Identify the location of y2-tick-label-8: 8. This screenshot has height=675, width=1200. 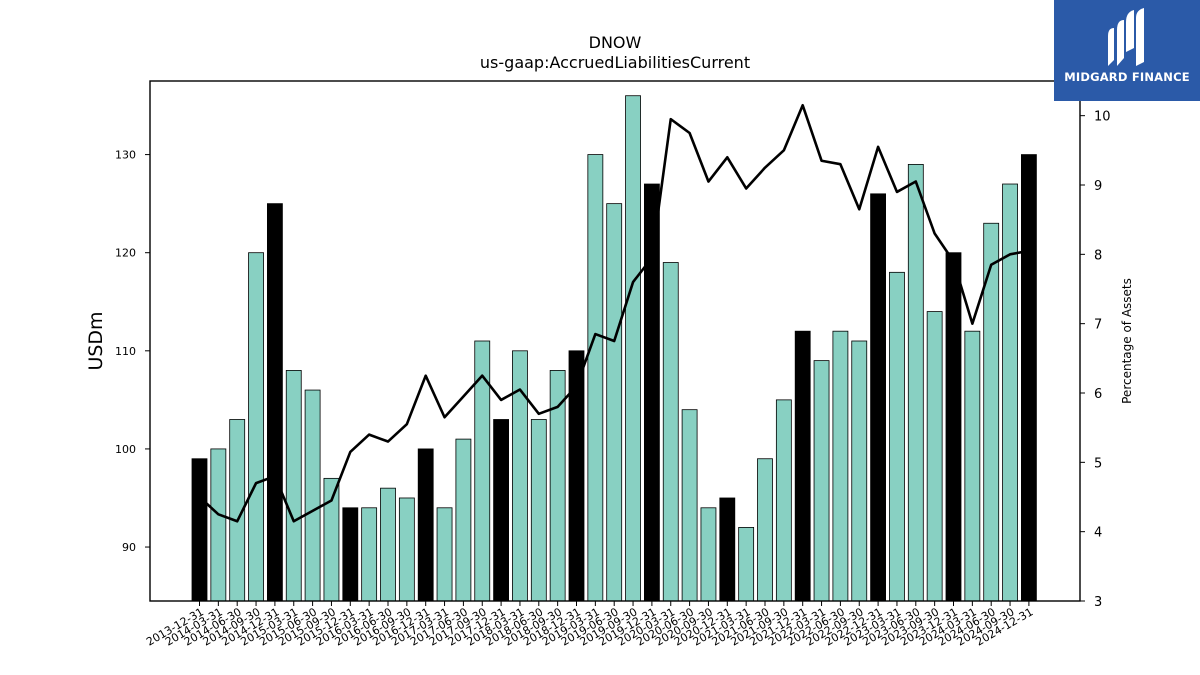
(1098, 255).